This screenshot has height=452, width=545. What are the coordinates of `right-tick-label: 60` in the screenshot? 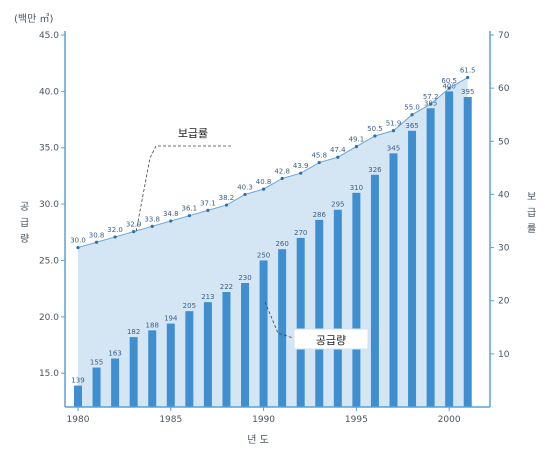 It's located at (504, 89).